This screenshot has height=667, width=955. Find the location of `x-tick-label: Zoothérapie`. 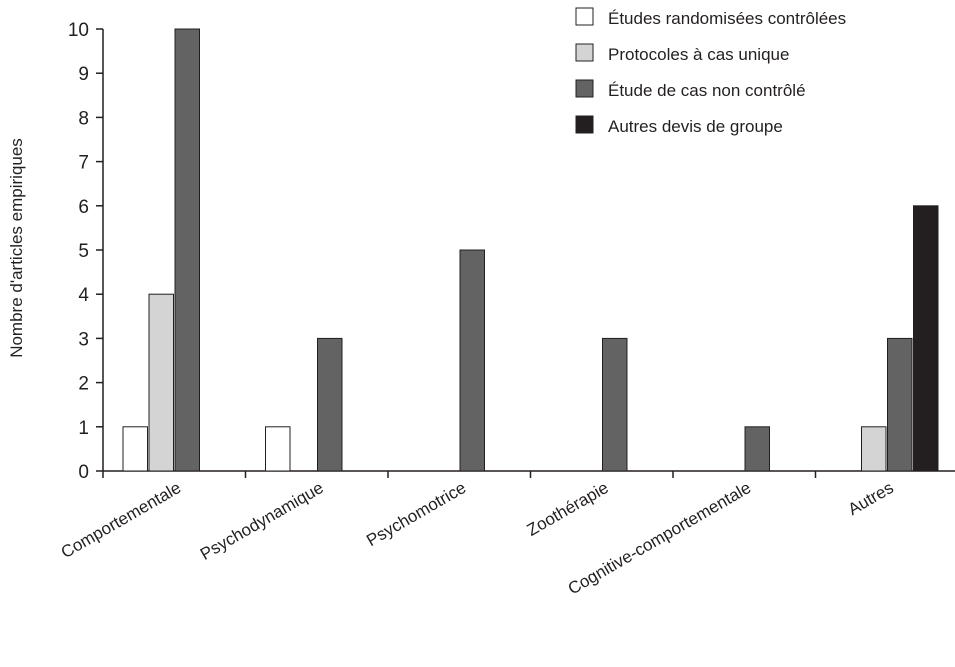

x-tick-label: Zoothérapie is located at coordinates (568, 509).